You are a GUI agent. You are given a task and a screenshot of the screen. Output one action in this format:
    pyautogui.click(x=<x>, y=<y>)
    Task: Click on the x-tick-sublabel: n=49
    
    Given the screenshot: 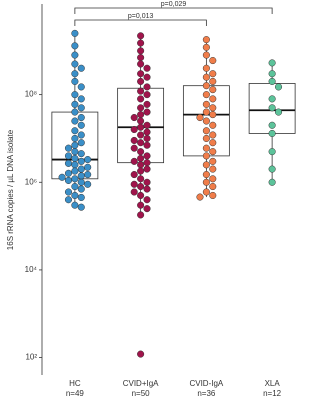 What is the action you would take?
    pyautogui.click(x=75, y=393)
    